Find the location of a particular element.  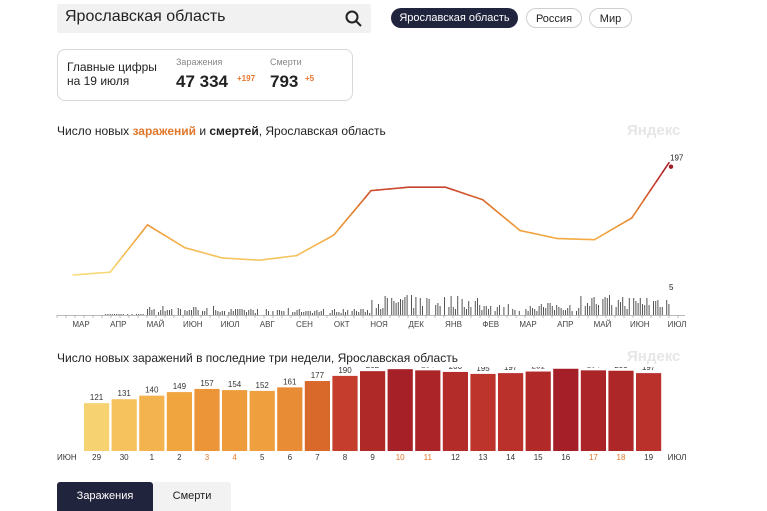

x-tick-label: СЕН is located at coordinates (304, 324).